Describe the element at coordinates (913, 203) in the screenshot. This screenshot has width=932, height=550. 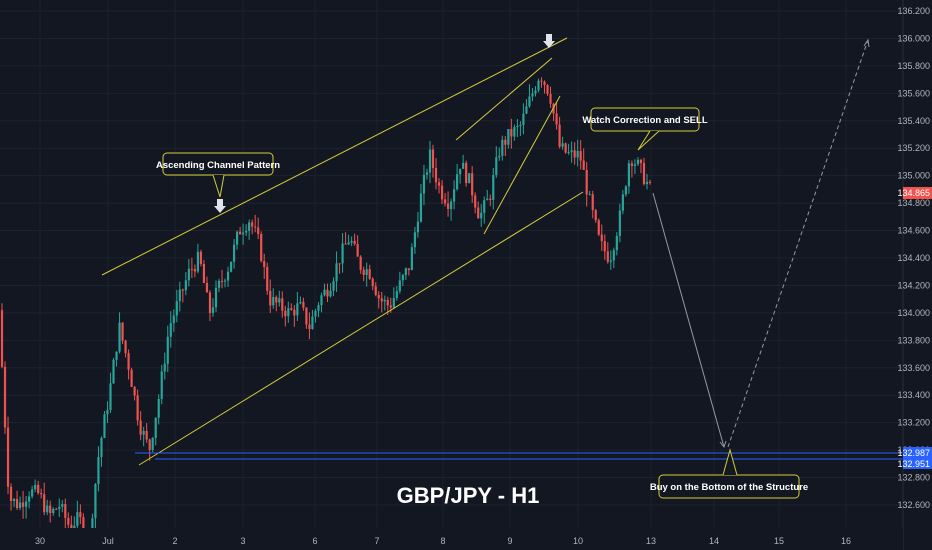
I see `y-tick-label: 134.800` at that location.